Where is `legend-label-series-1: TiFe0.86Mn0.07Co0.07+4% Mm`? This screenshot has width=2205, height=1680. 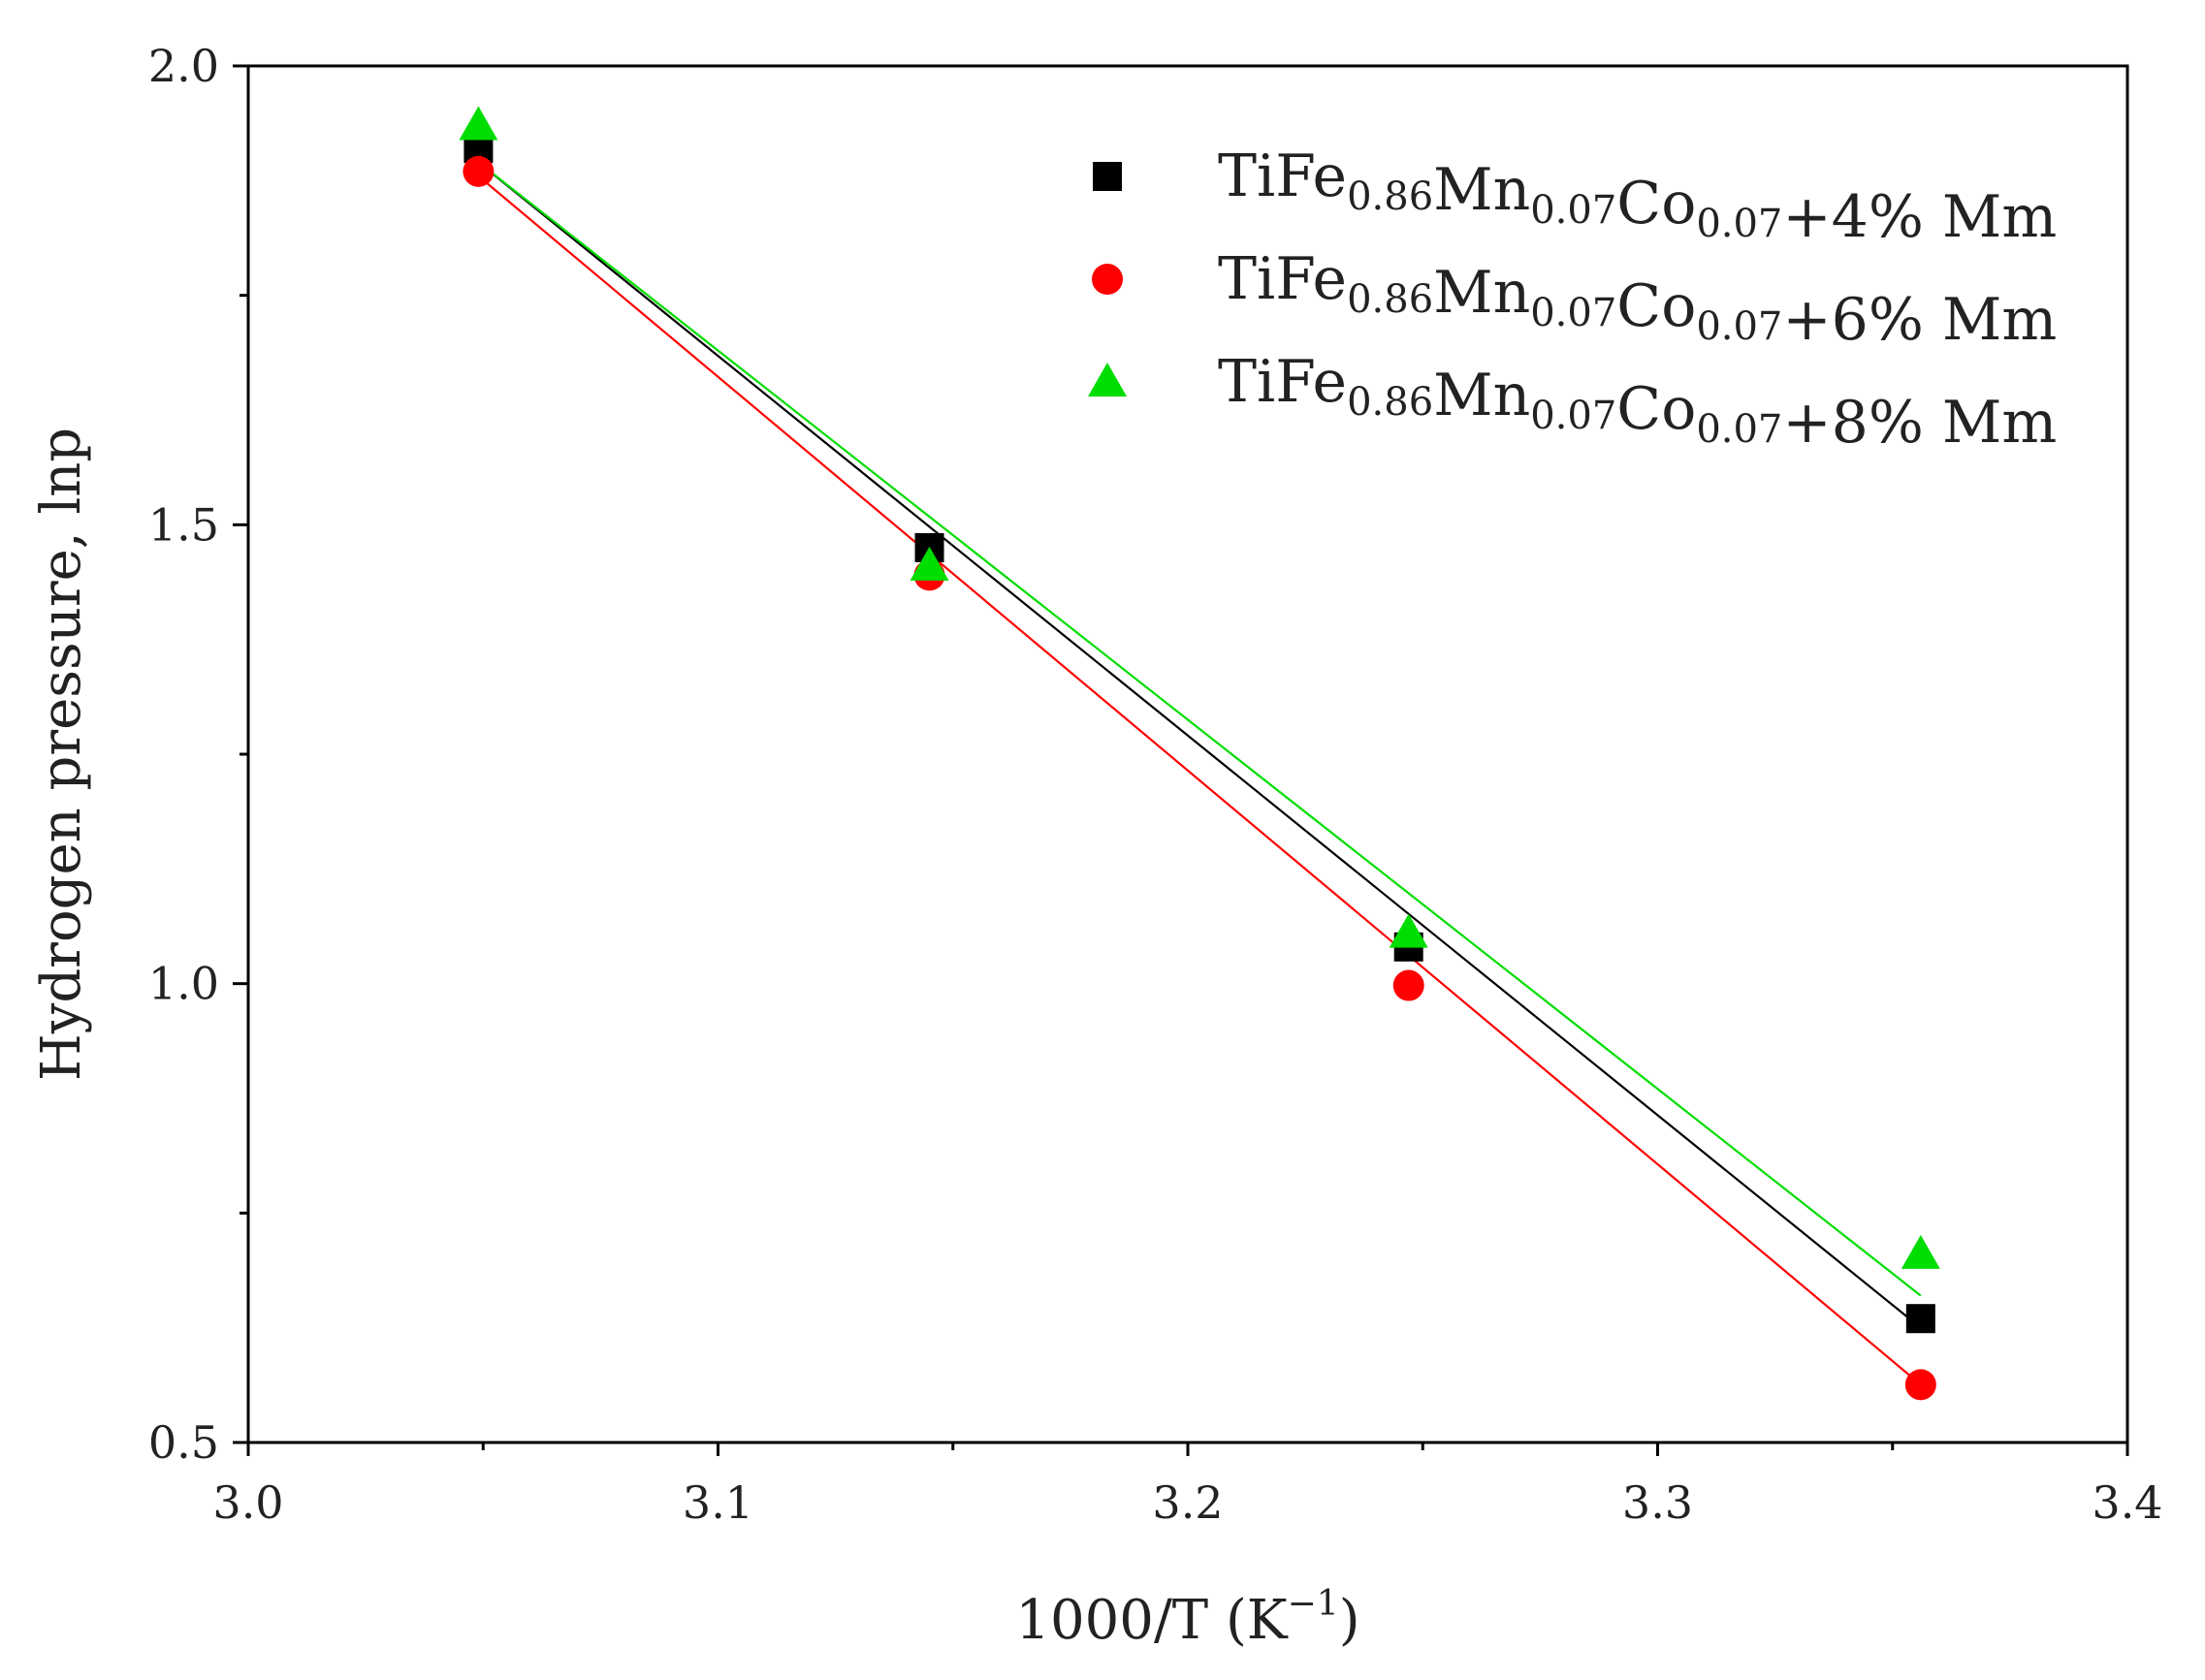
legend-label-series-1: TiFe0.86Mn0.07Co0.07+4% Mm is located at coordinates (1637, 197).